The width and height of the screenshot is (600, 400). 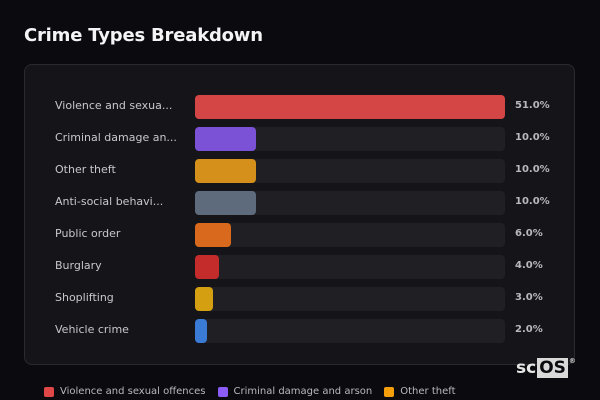 I want to click on bar-row: Burglary 4.0%, so click(x=299, y=267).